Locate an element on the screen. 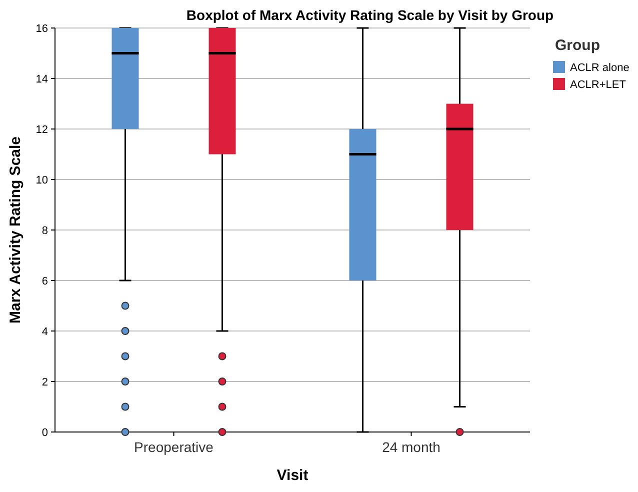 The width and height of the screenshot is (638, 492). y-tick-label: 6 is located at coordinates (45, 281).